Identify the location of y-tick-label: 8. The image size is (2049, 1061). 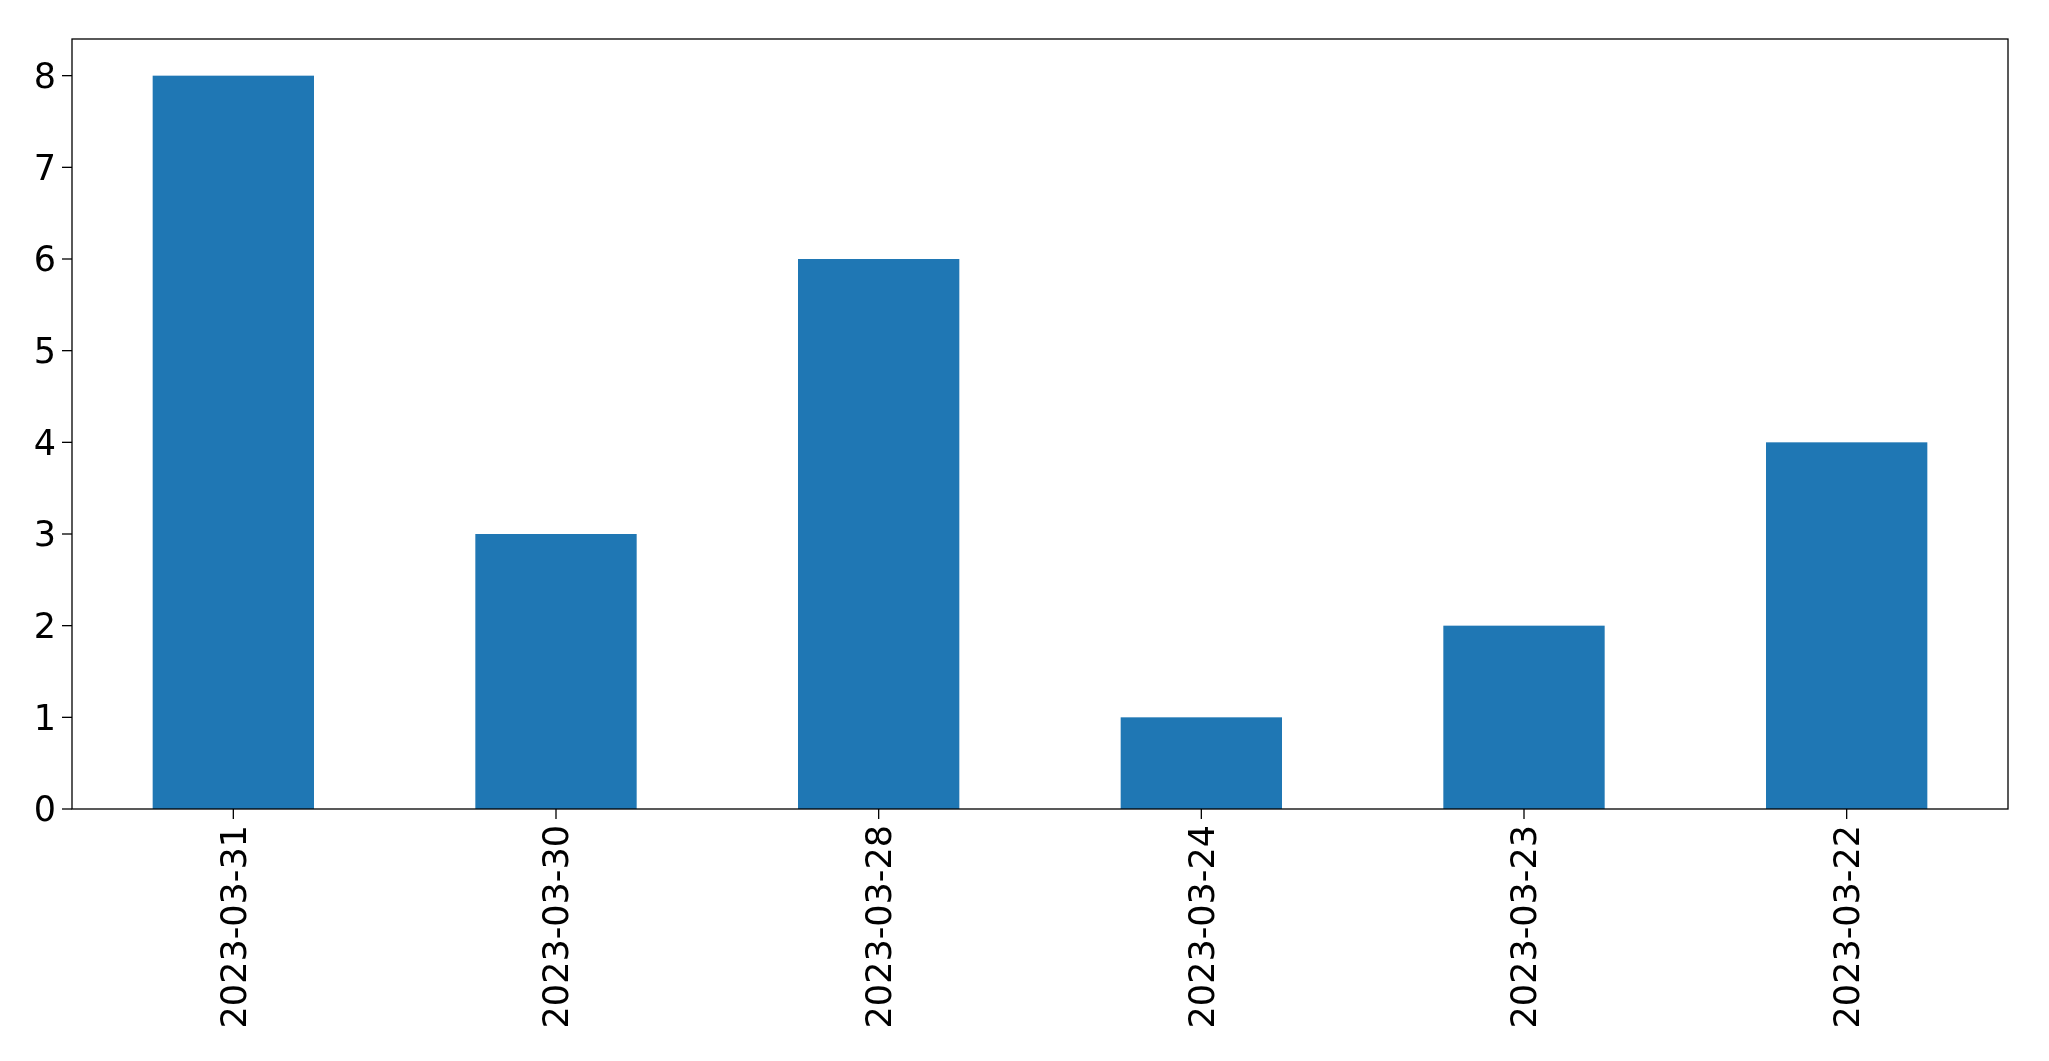
(44, 75).